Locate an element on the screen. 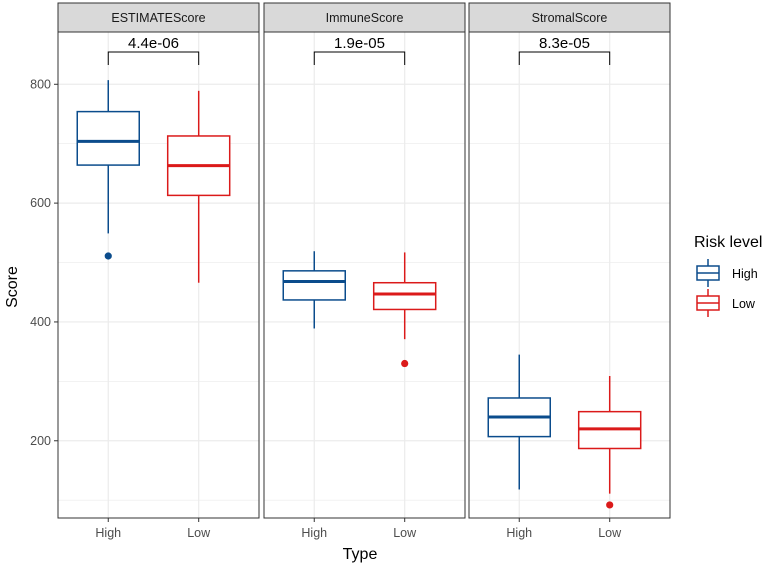 The height and width of the screenshot is (565, 770). y-tick-label: 400 is located at coordinates (40, 322).